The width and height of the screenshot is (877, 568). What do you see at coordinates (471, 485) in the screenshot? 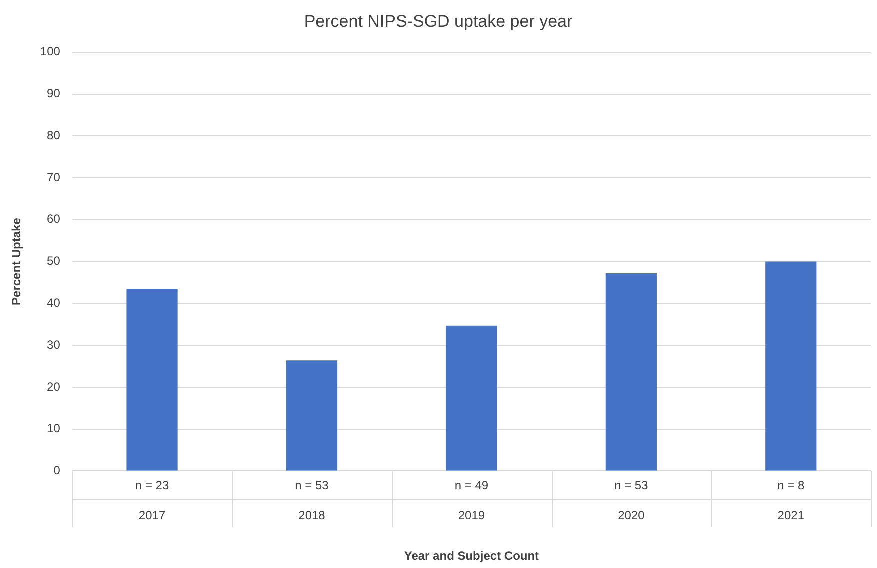
I see `text: n = 49` at bounding box center [471, 485].